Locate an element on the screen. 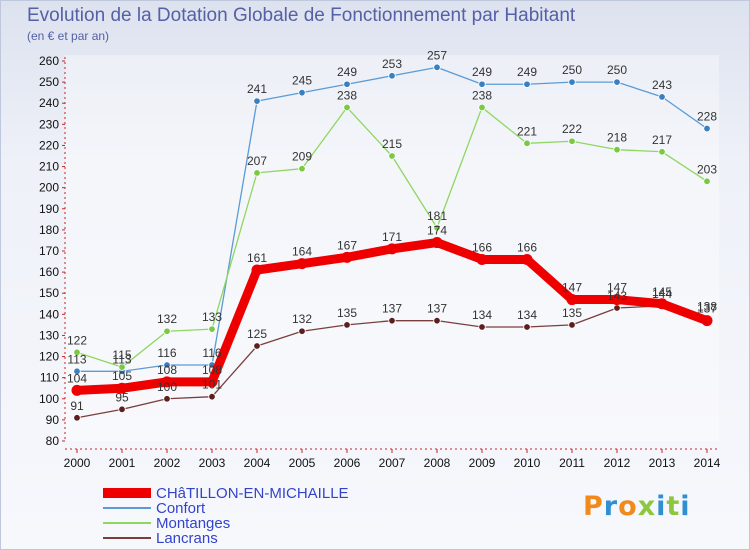 This screenshot has height=550, width=750. y-tick-label: 110 is located at coordinates (49, 378).